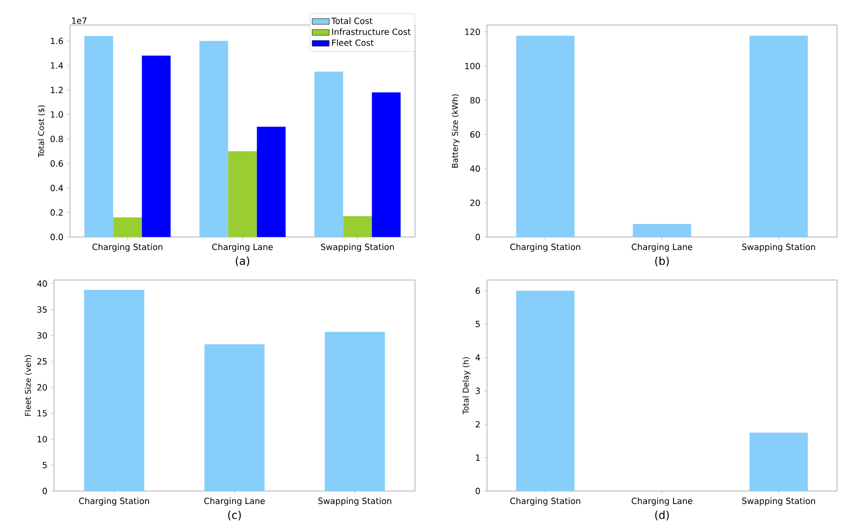 Image resolution: width=852 pixels, height=527 pixels. I want to click on y-tick-label: 0.4, so click(56, 188).